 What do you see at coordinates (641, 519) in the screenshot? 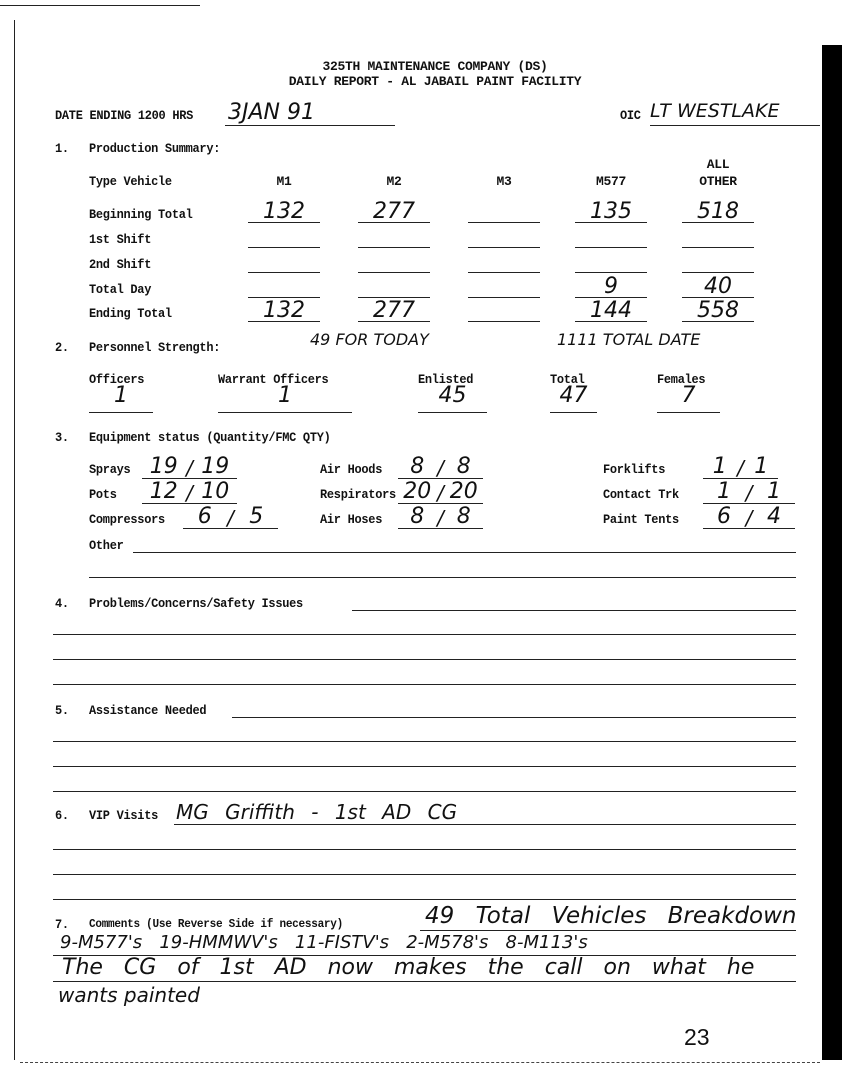
I see `equipment-label: Paint Tents` at bounding box center [641, 519].